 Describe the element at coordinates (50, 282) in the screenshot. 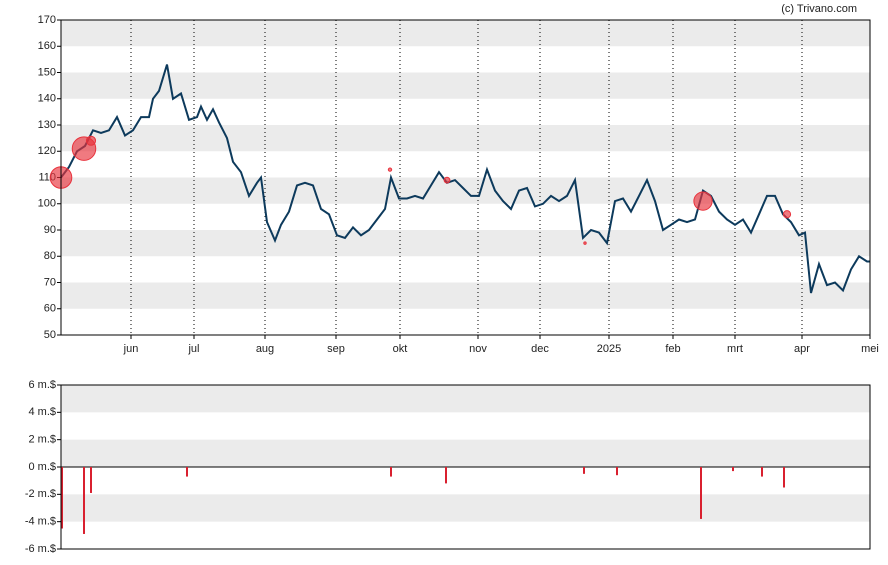

I see `y-tick-label: 70` at that location.